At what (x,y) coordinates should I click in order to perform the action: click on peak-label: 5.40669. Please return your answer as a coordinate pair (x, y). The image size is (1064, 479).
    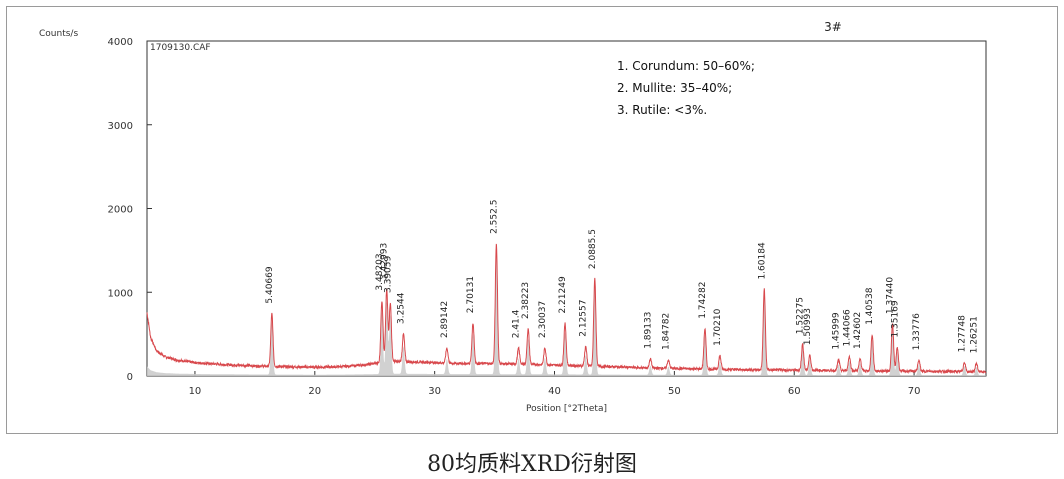
    Looking at the image, I should click on (270, 284).